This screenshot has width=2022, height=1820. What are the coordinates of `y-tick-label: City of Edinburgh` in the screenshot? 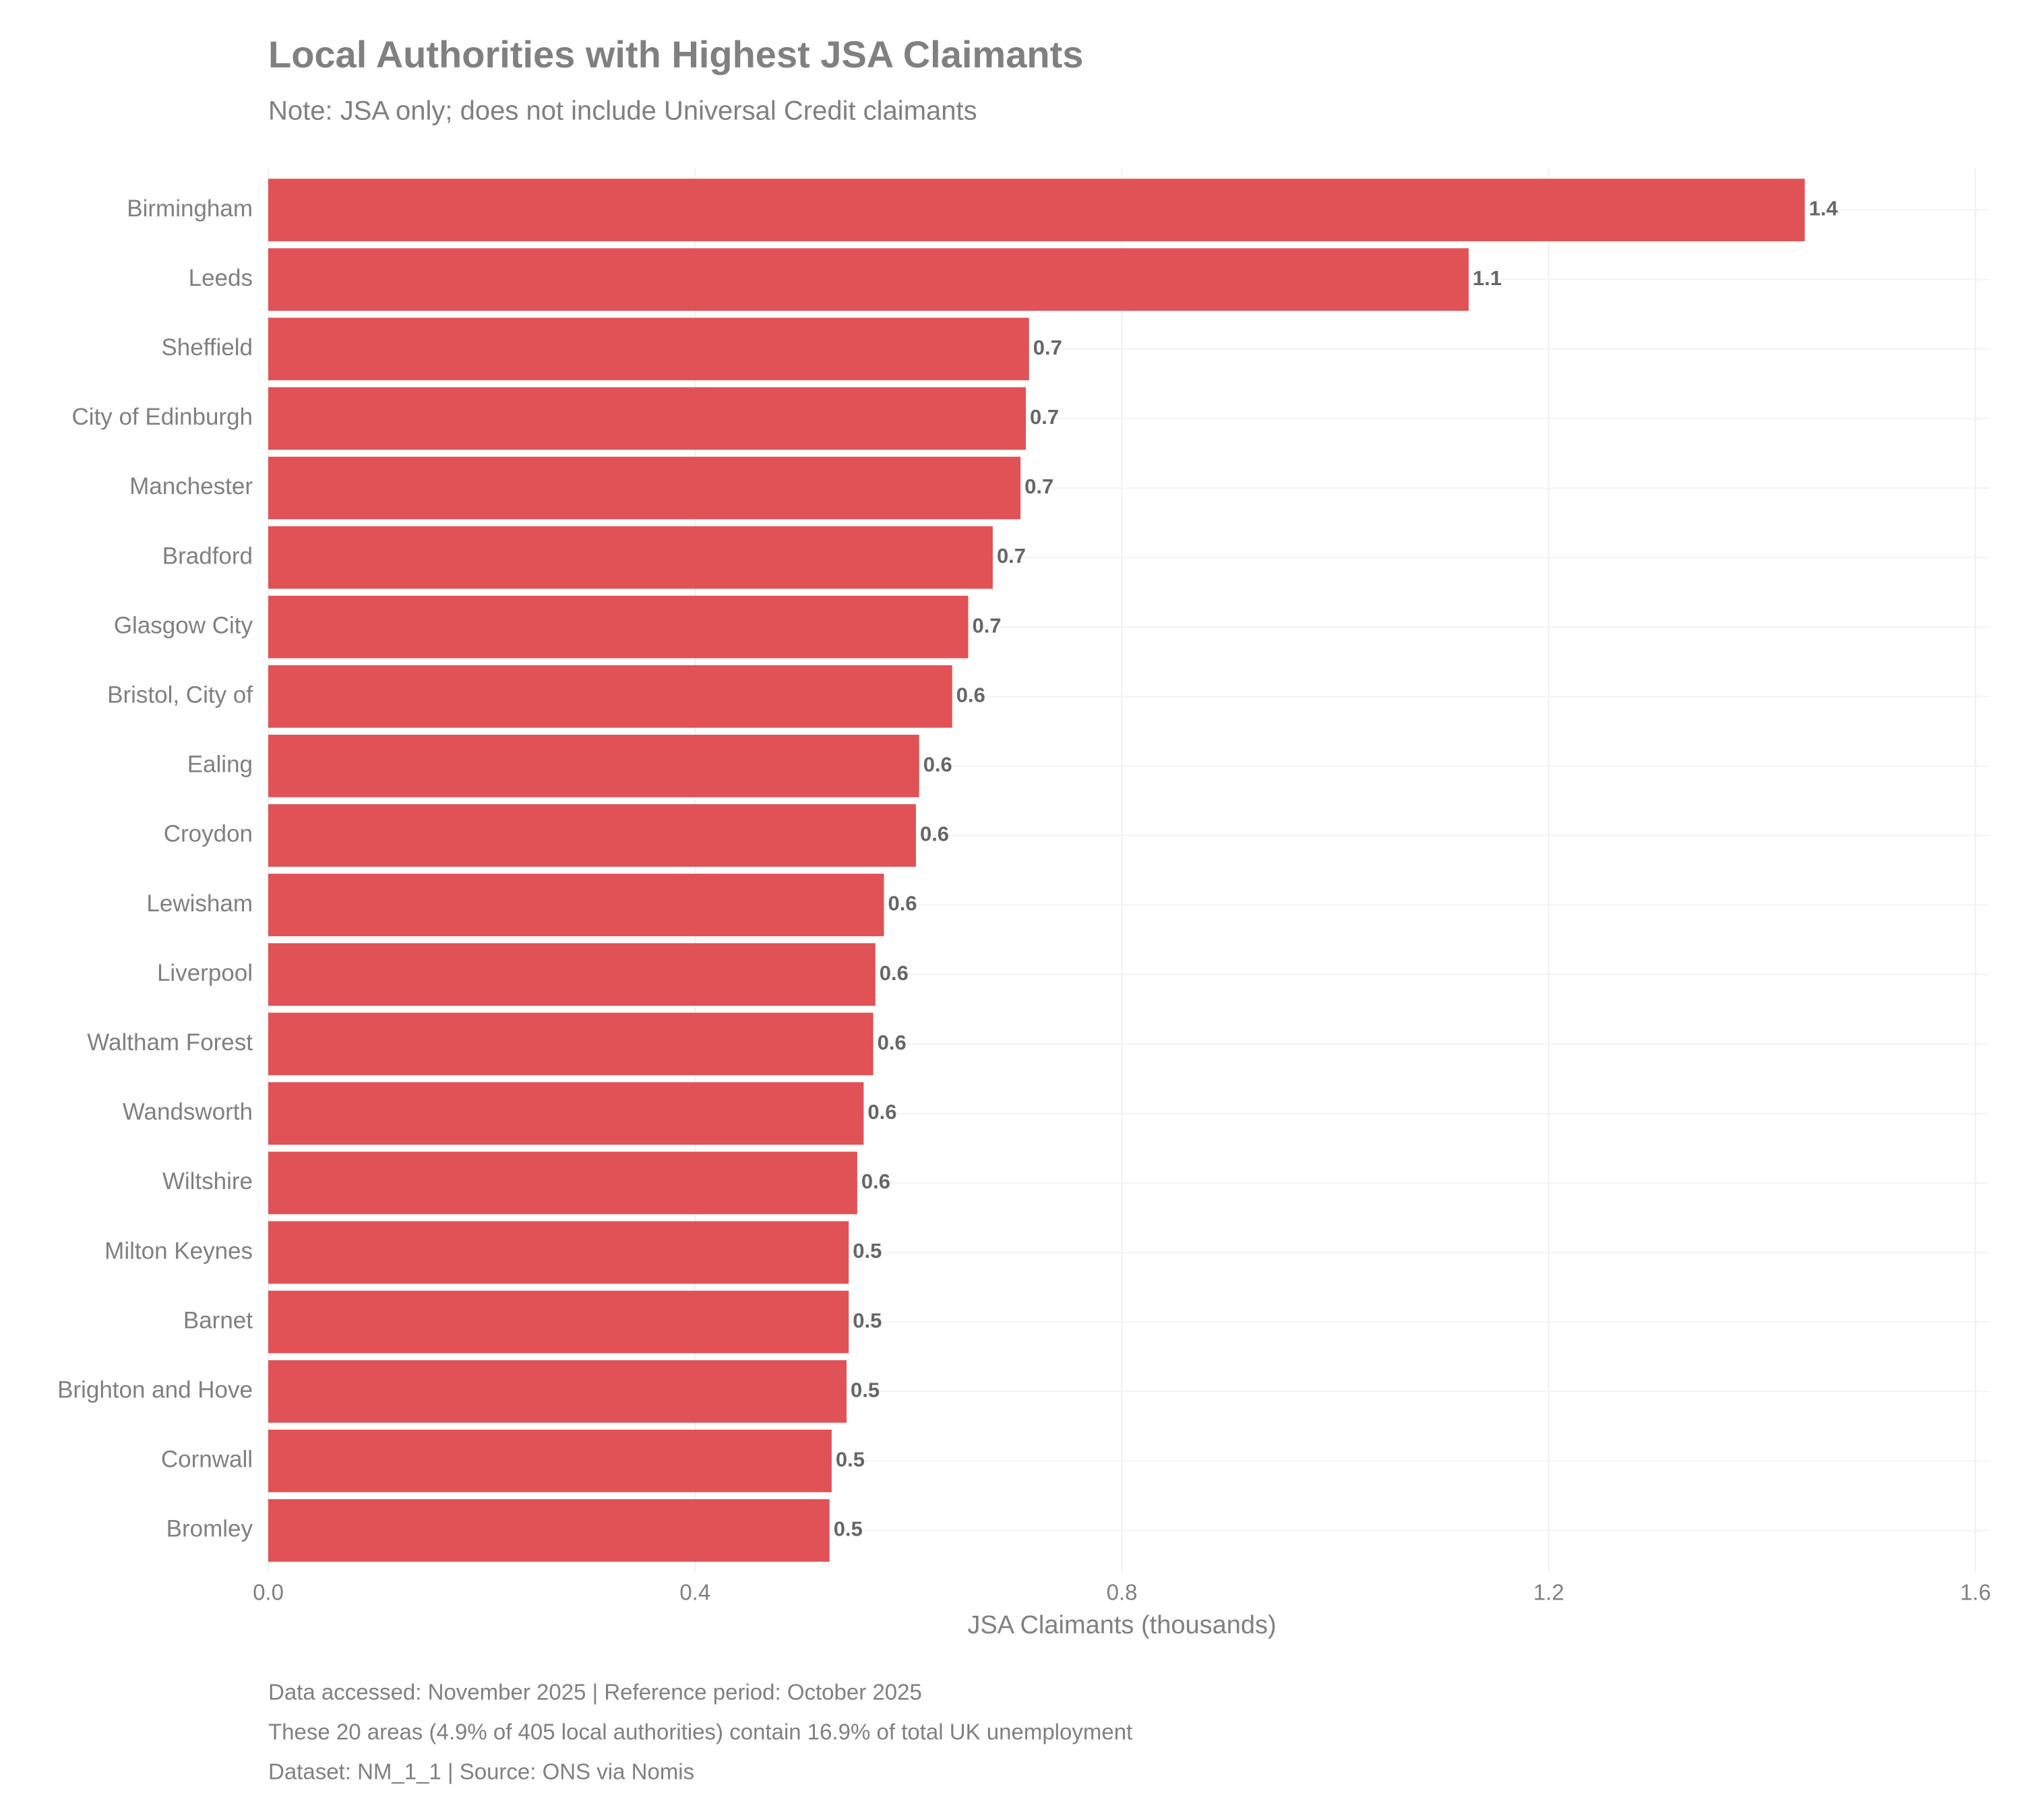 It's located at (162, 417).